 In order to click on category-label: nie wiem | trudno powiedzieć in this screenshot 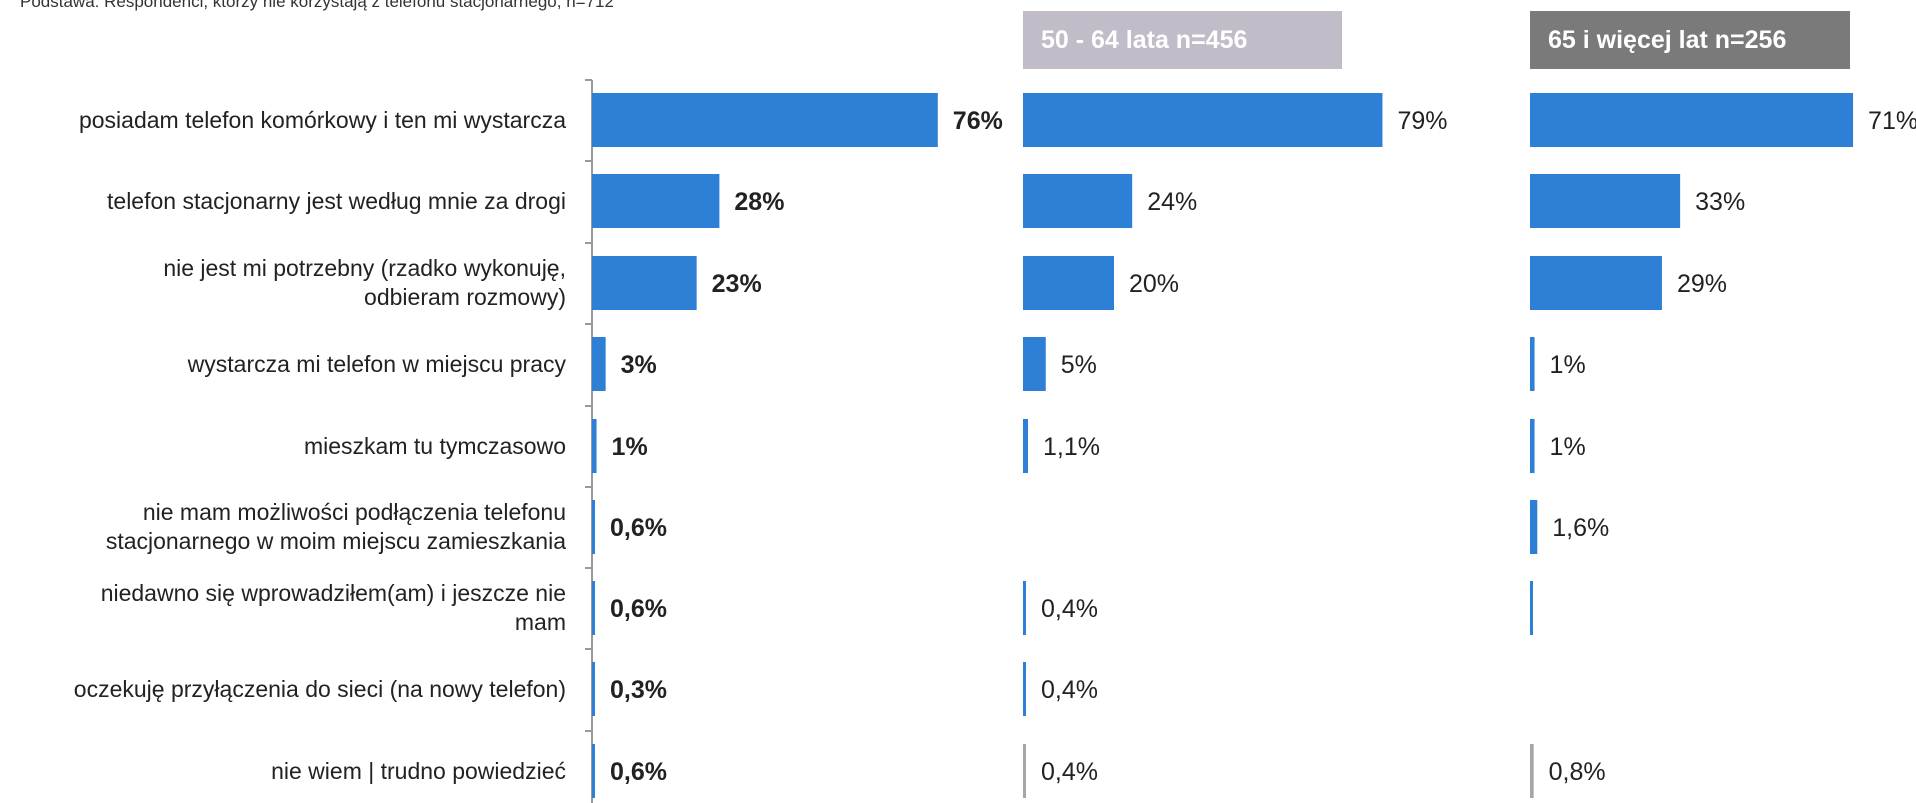, I will do `click(286, 771)`.